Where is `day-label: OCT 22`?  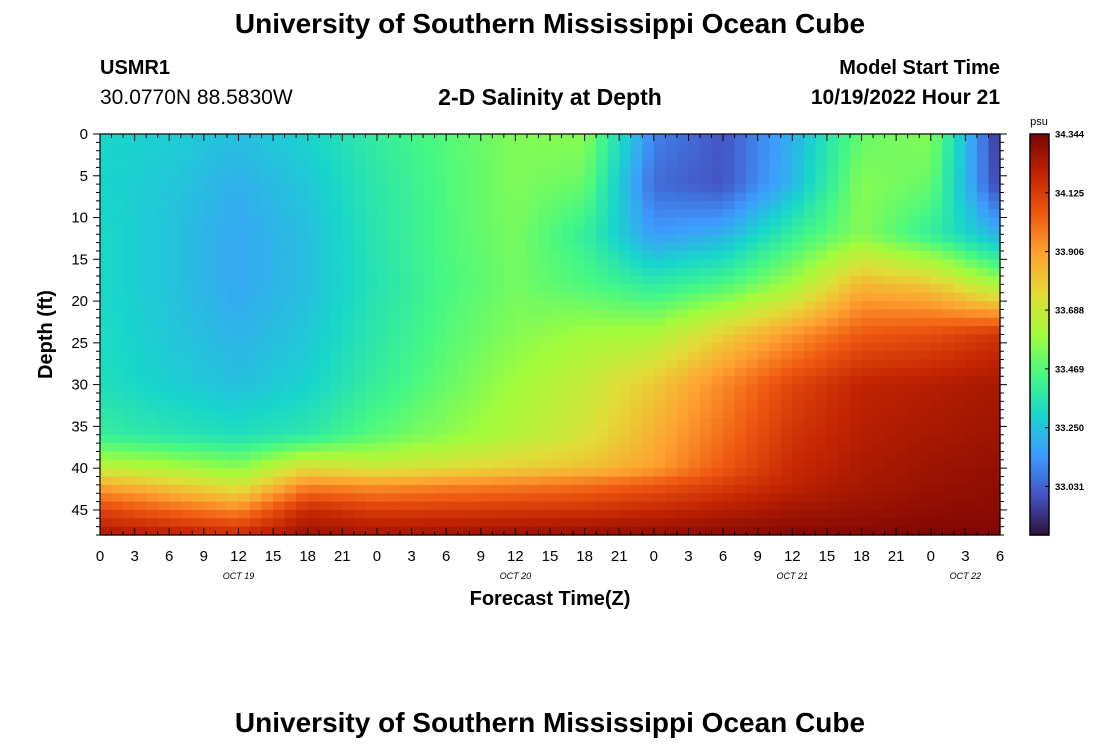 day-label: OCT 22 is located at coordinates (966, 576).